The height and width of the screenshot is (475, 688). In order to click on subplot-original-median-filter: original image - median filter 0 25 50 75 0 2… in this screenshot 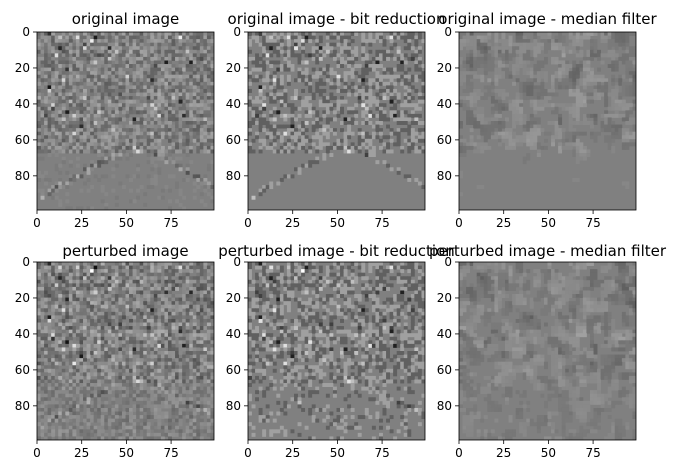, I will do `click(547, 120)`.